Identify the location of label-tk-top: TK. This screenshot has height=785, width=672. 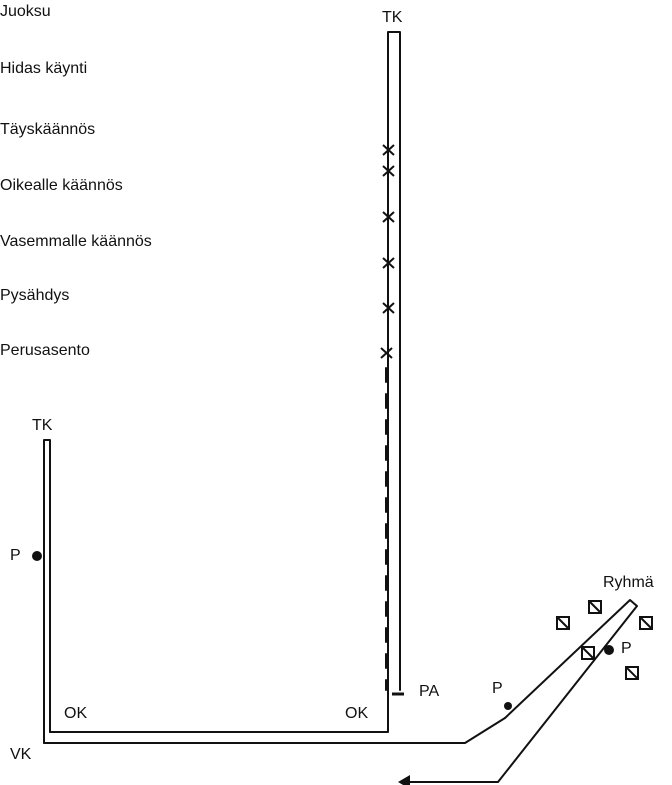
(392, 17).